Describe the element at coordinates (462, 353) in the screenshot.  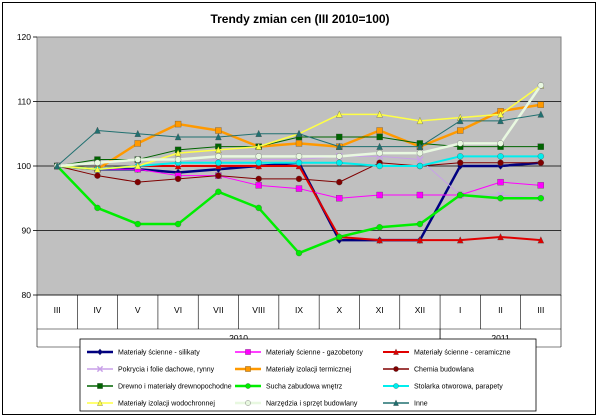
I see `legend-label: Materiały ścienne - ceramiczne` at that location.